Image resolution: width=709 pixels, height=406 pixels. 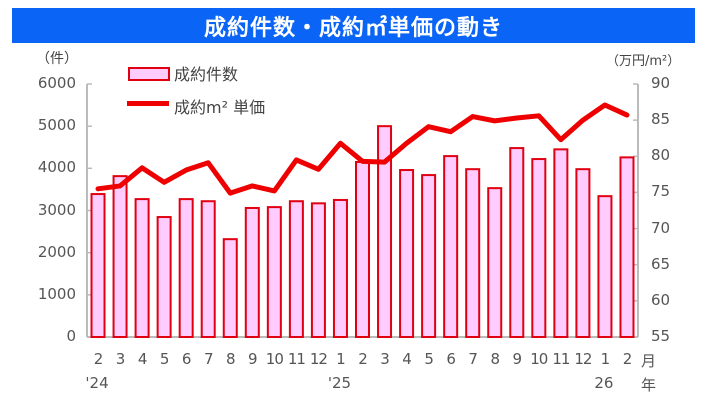 What do you see at coordinates (220, 107) in the screenshot?
I see `legend-line-label: 成約m² 単価` at bounding box center [220, 107].